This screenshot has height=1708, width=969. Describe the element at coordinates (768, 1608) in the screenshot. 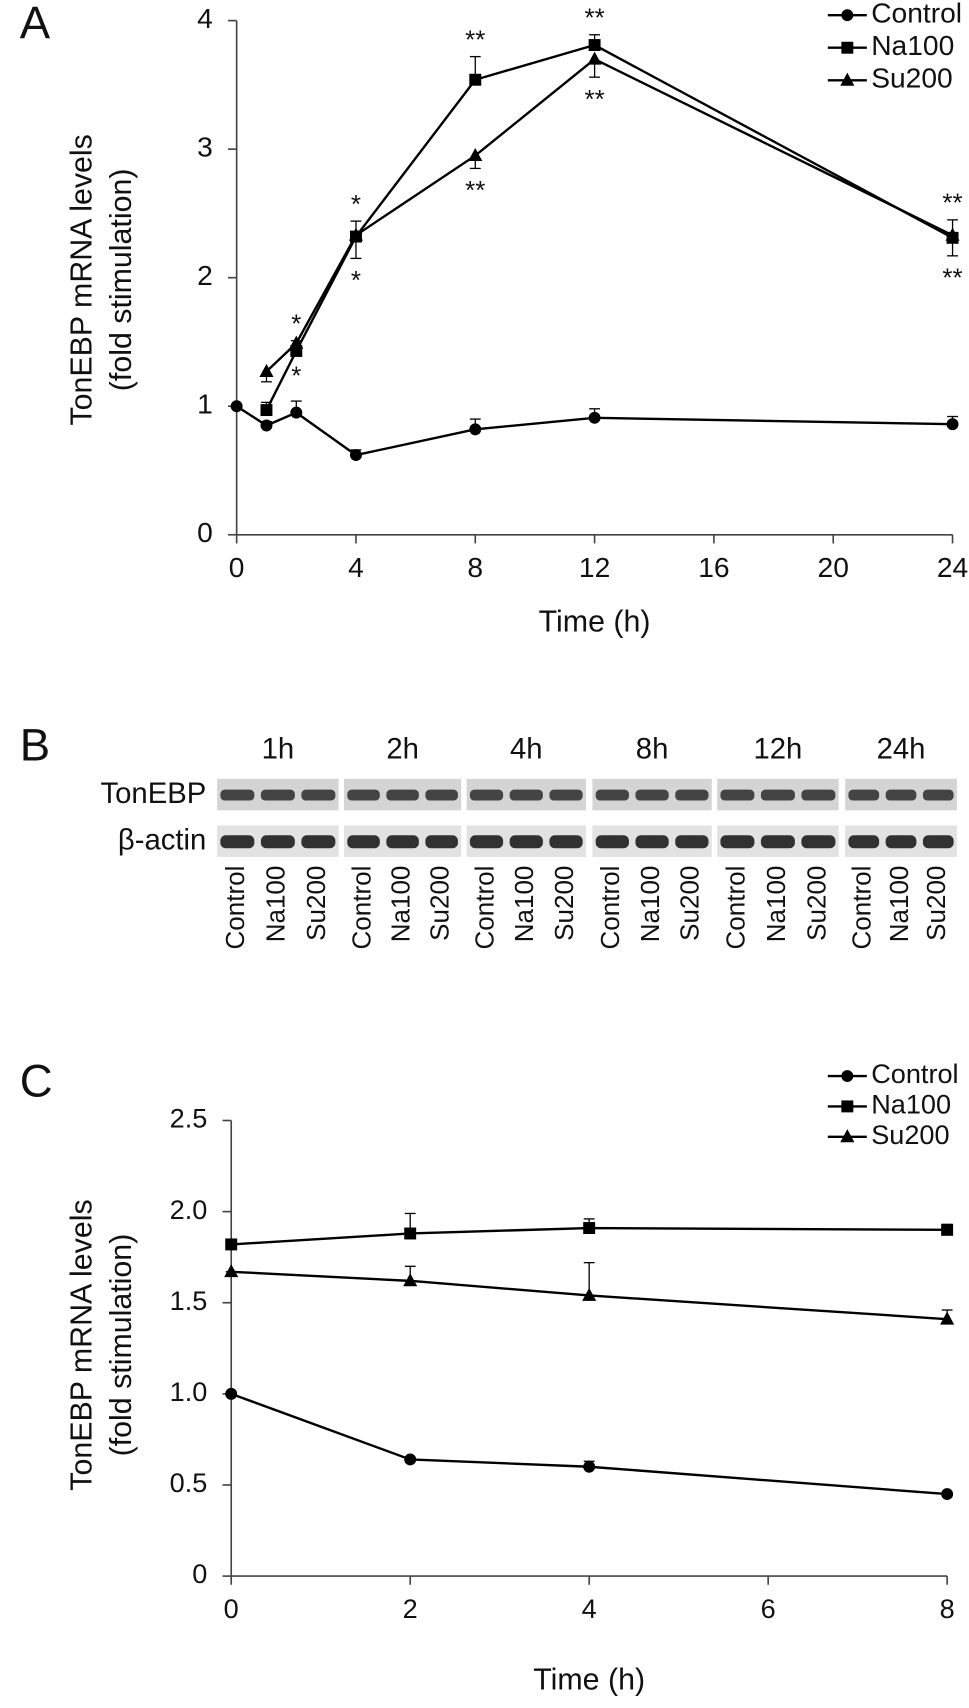

I see `x-tick-label: 6` at that location.